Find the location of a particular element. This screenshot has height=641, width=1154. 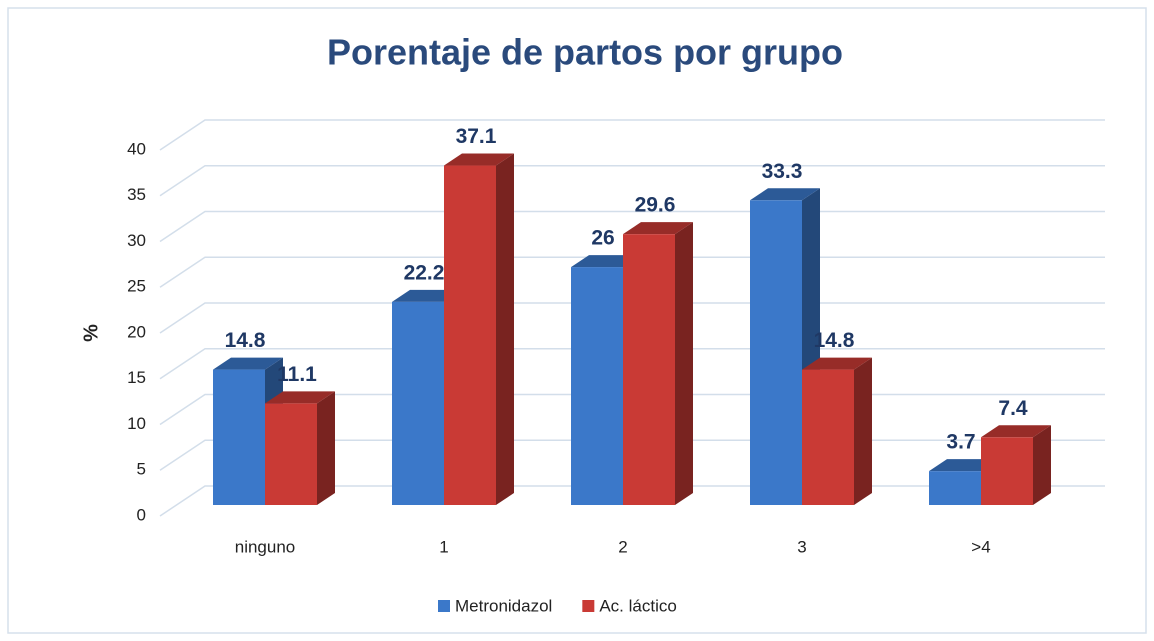

data-label: 7.4 is located at coordinates (1013, 408).